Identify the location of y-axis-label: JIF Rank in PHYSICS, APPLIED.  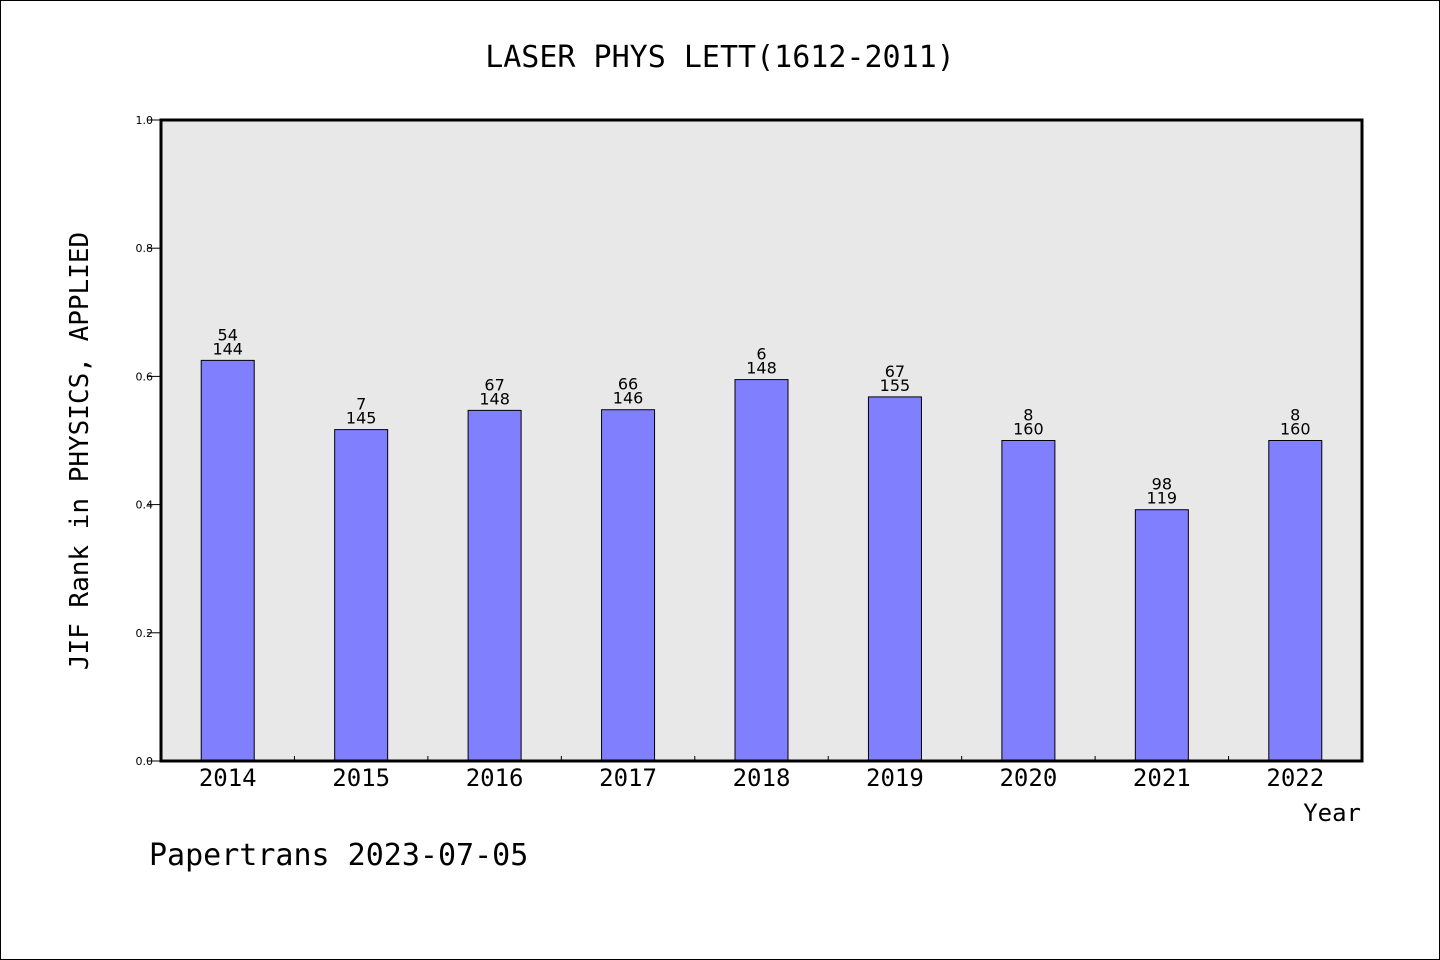
(80, 451).